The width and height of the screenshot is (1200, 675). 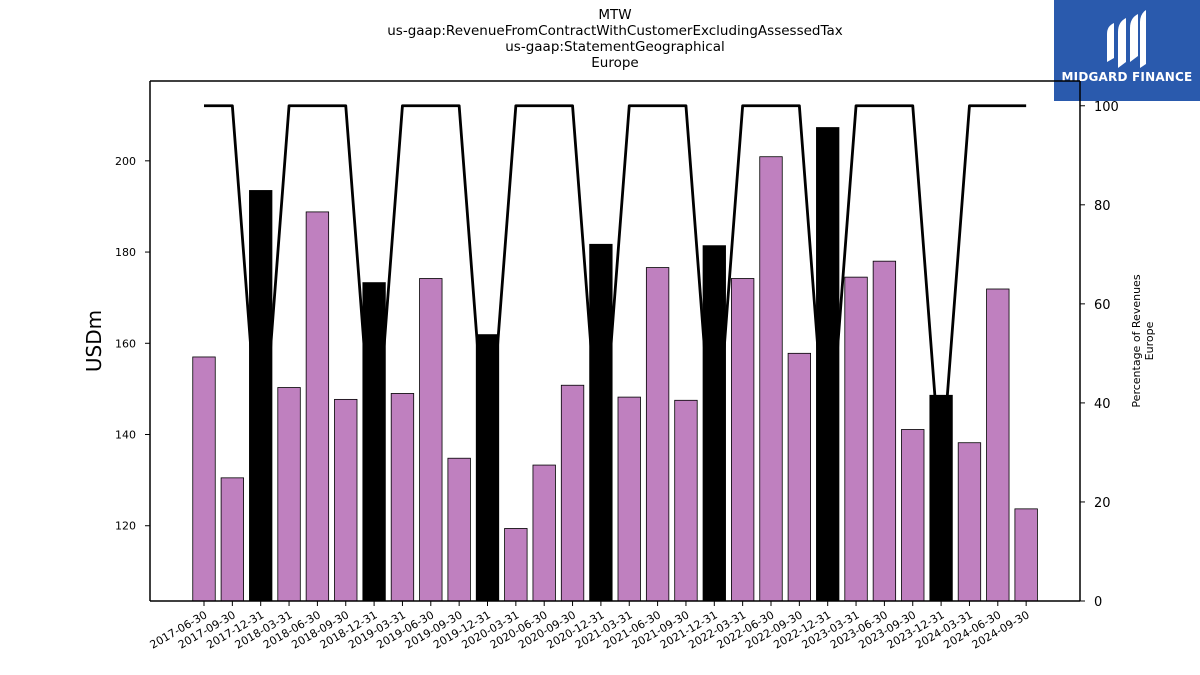 What do you see at coordinates (615, 15) in the screenshot?
I see `title-ticker: MTW` at bounding box center [615, 15].